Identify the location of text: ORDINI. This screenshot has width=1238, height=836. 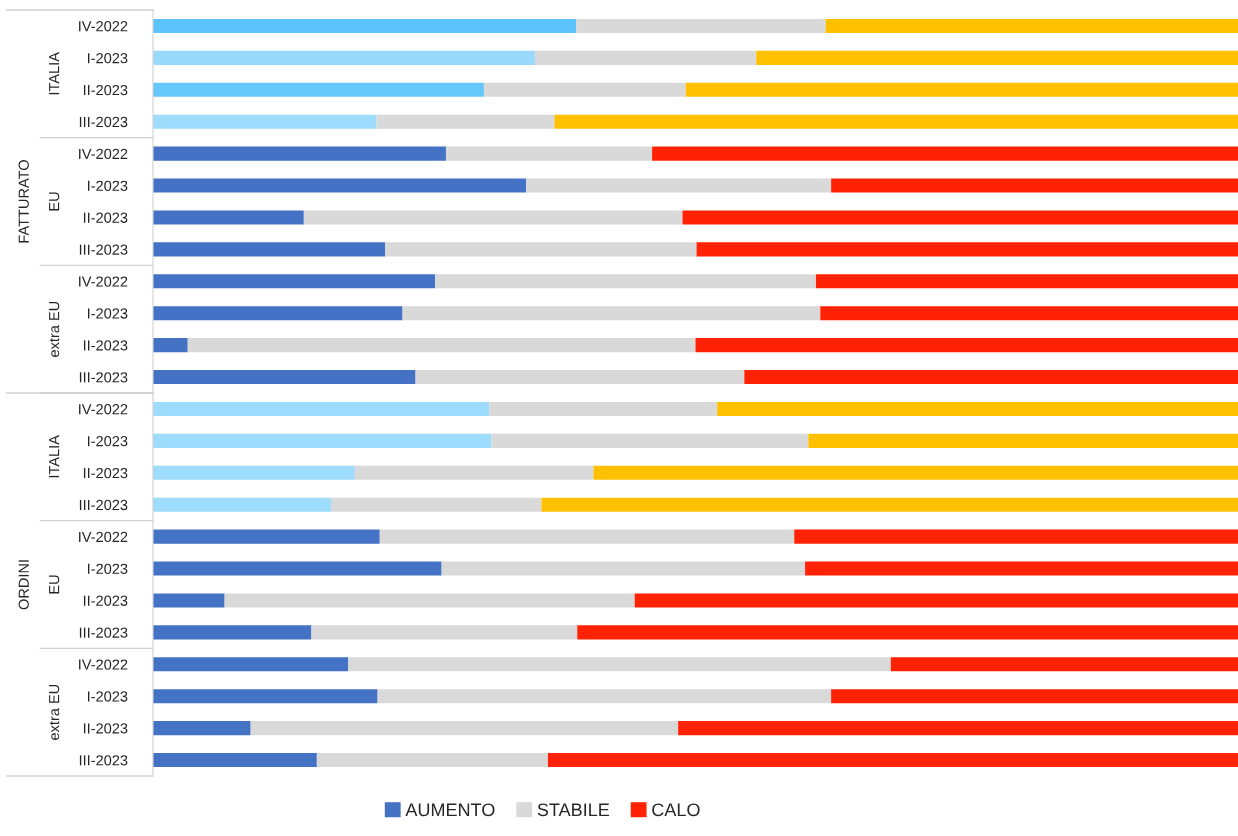
(23, 585).